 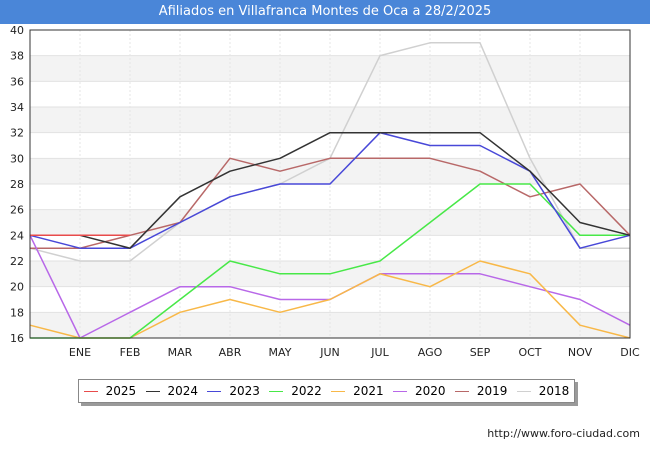 I want to click on x-axis-ticks: ENE FEB MAR ABR MAY JUN JUL AGO SEP OCT NOV DIC, so click(x=354, y=352).